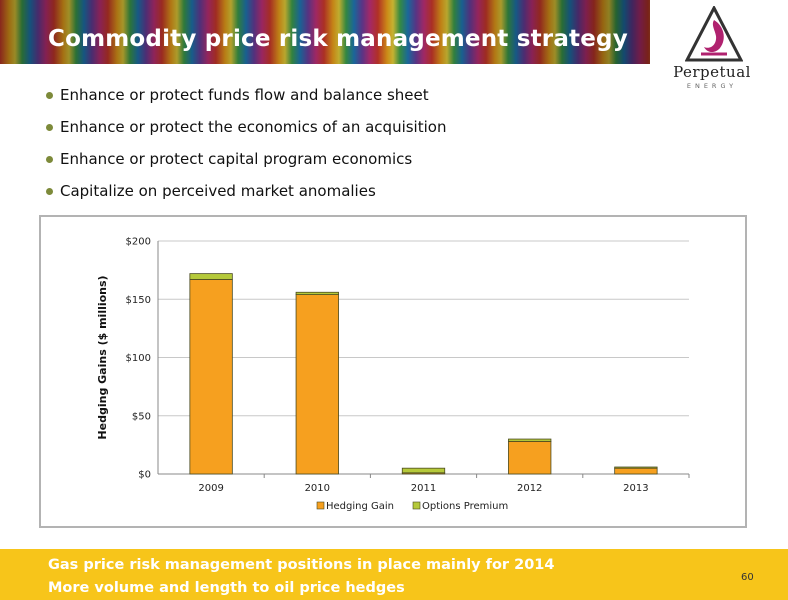  What do you see at coordinates (465, 506) in the screenshot?
I see `legend-label: Options Premium` at bounding box center [465, 506].